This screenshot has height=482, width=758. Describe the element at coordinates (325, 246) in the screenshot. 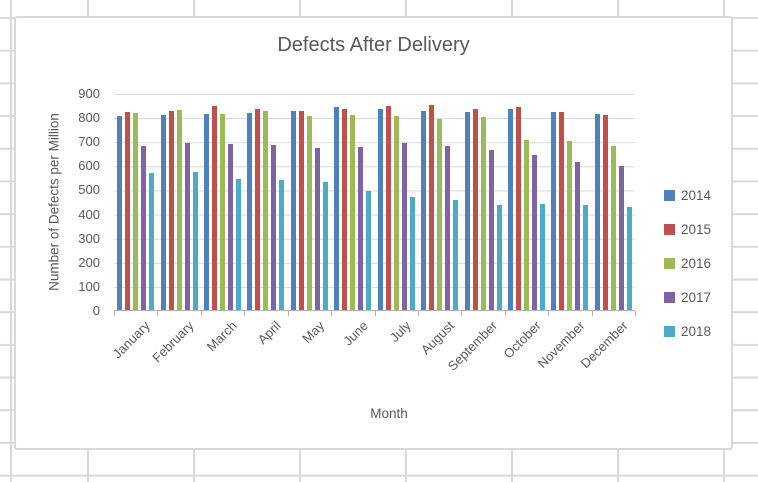

I see `bar-2018-may` at that location.